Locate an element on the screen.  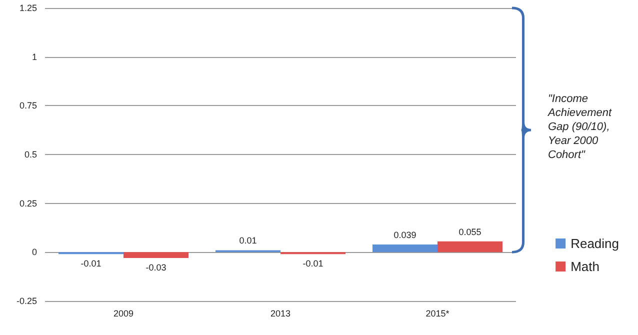
x-tick-label: 2015* is located at coordinates (438, 313).